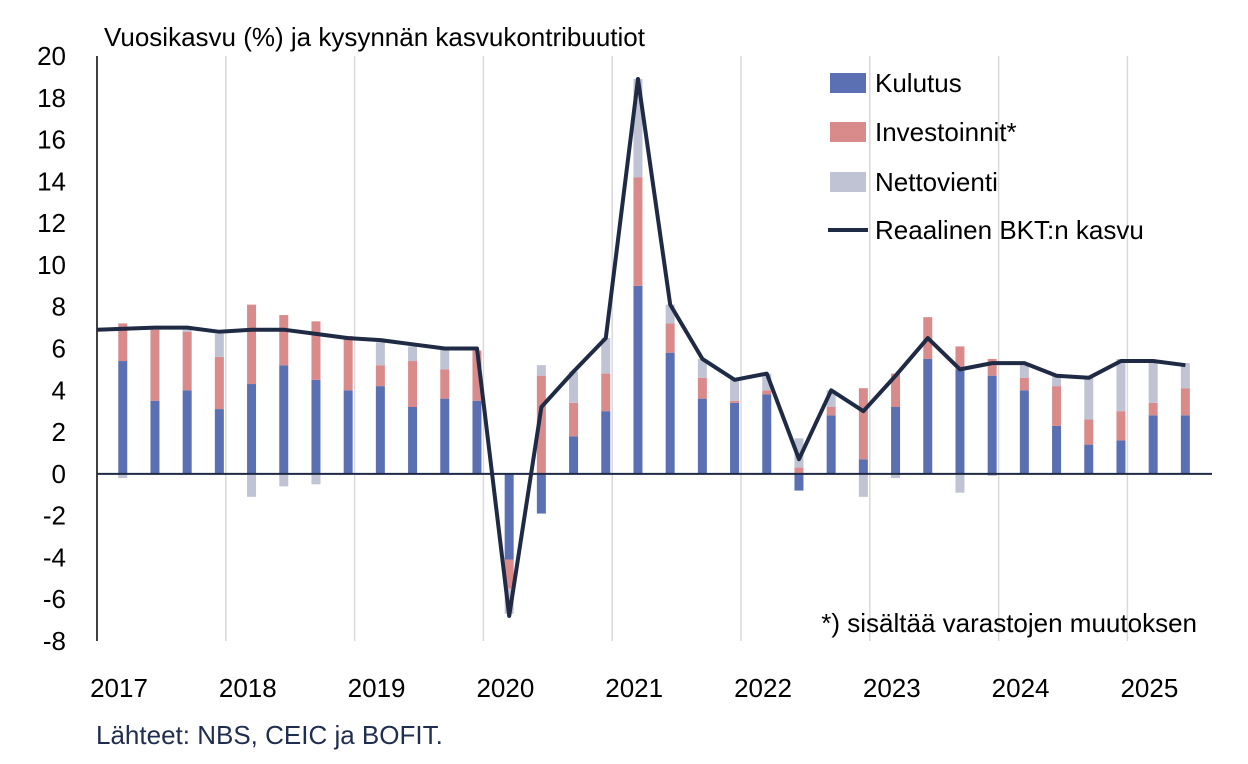 The image size is (1248, 764). Describe the element at coordinates (946, 132) in the screenshot. I see `legend-label: Investoinnit*` at that location.